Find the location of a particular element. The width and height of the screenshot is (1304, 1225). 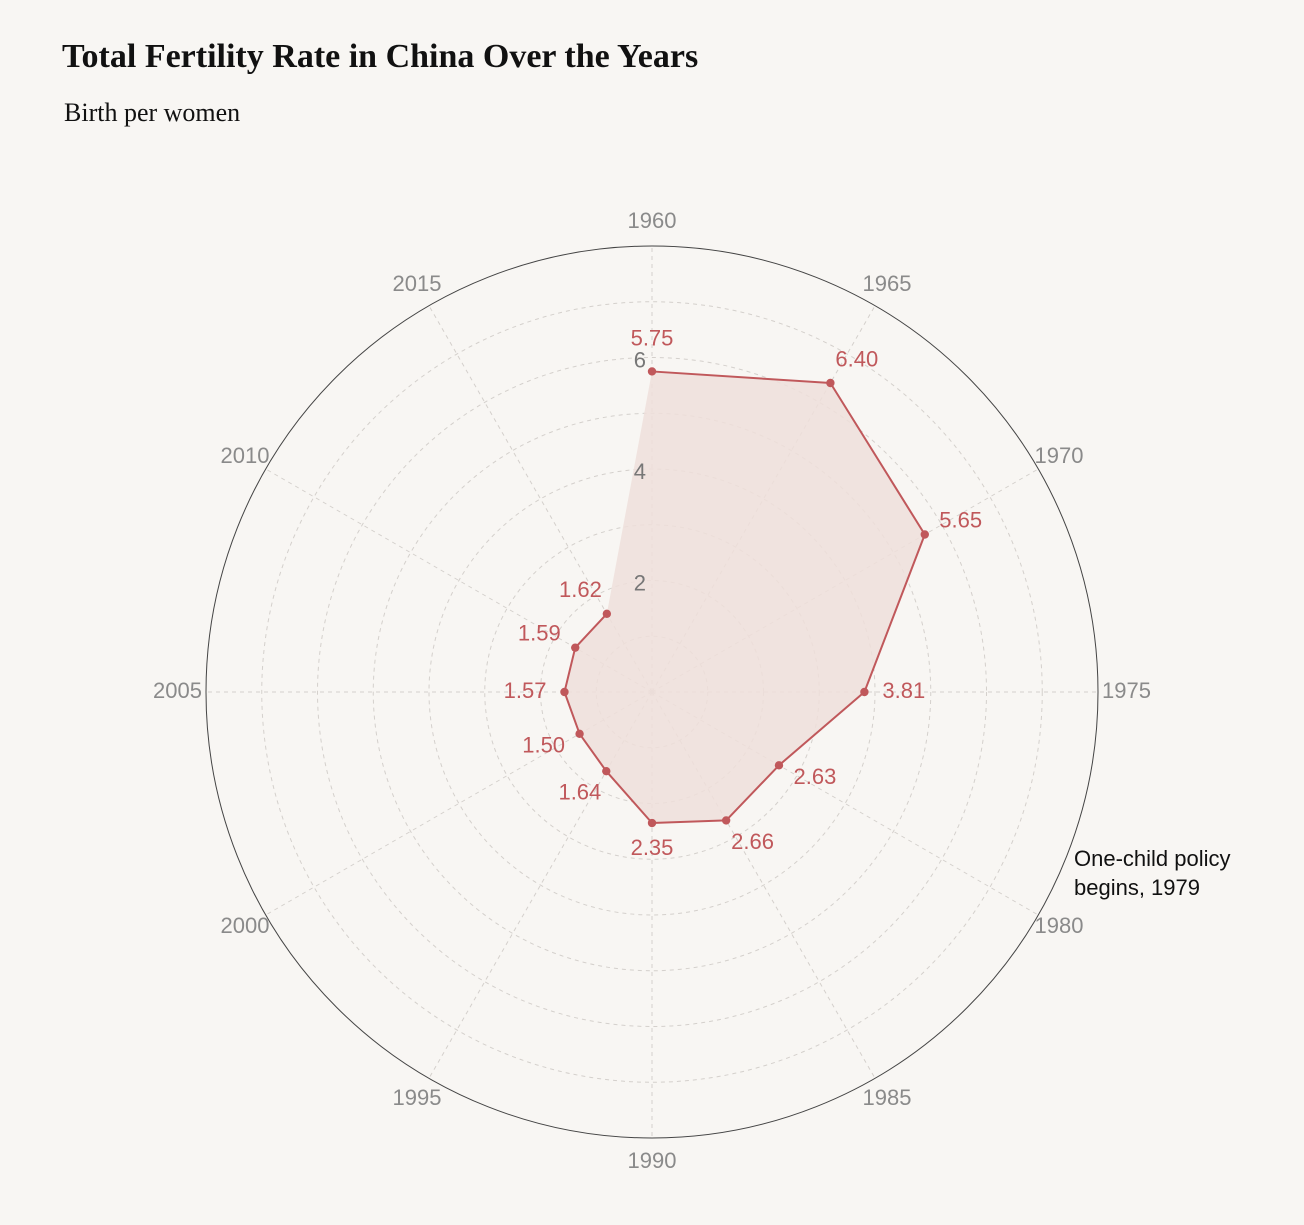

radial-tick-layer: 2 4 6 is located at coordinates (640, 471).